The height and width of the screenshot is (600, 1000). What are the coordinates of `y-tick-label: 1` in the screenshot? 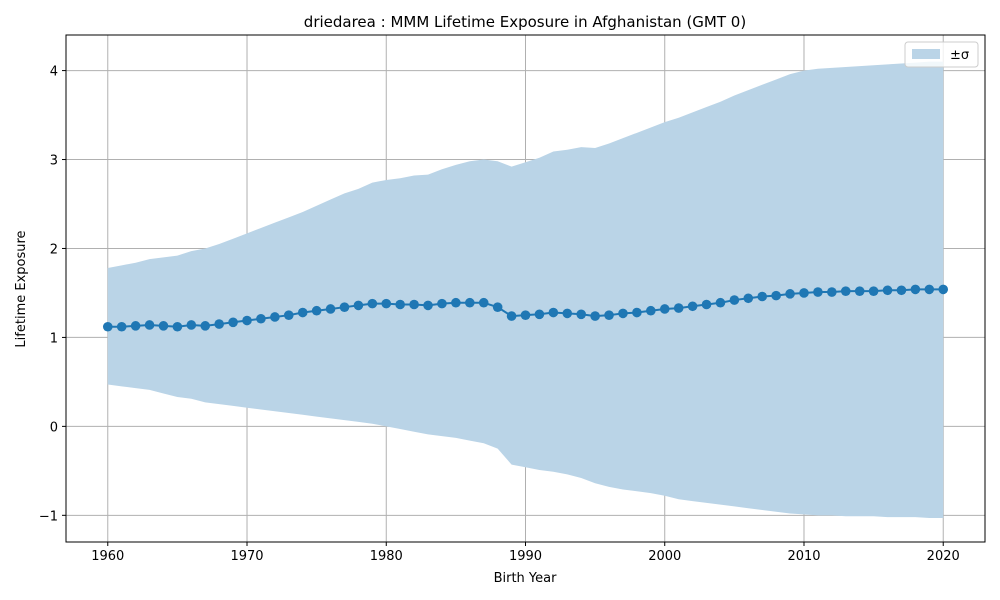 It's located at (54, 338).